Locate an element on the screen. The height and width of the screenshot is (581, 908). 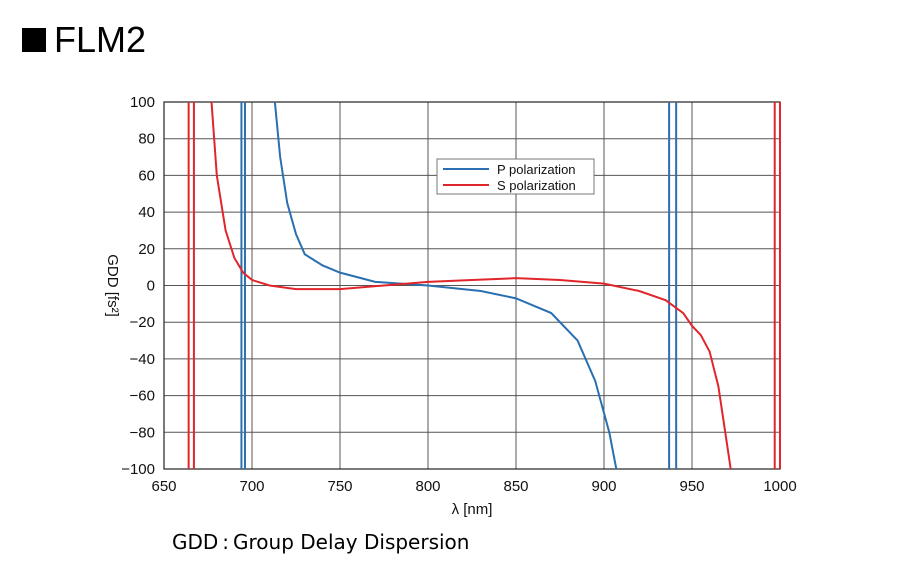
x-axis-label: λ [nm] is located at coordinates (472, 509).